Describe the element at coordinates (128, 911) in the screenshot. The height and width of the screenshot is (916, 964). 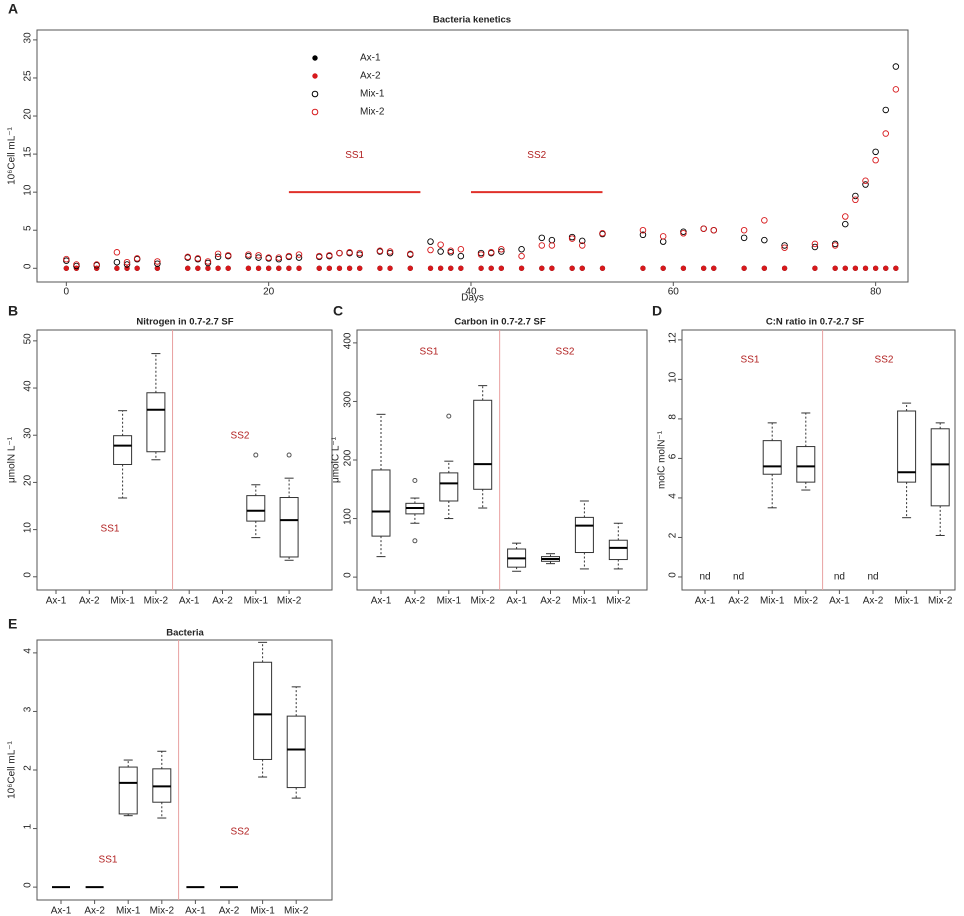
I see `x-tick-label: Mix-1` at that location.